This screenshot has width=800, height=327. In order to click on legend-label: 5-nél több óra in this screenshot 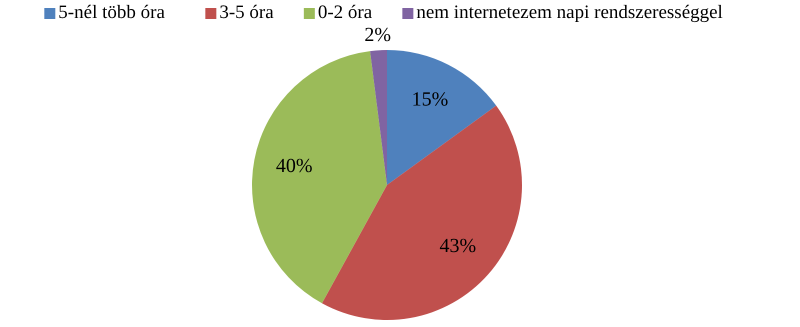, I will do `click(112, 12)`.